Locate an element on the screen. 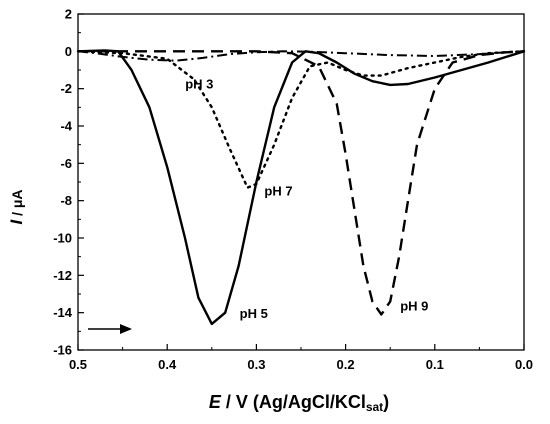 The width and height of the screenshot is (550, 424). annotation-ph-5: pH 5 is located at coordinates (254, 313).